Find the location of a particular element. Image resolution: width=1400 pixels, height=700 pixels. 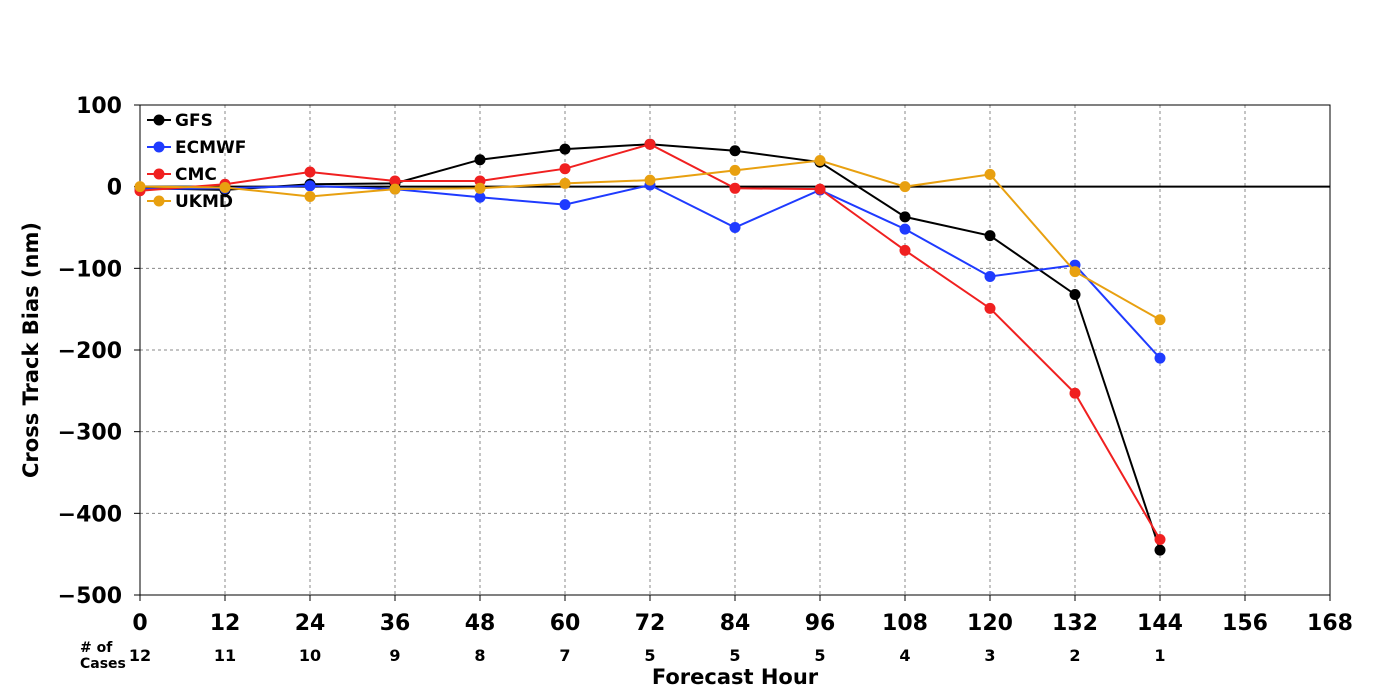

cases-count: 4 is located at coordinates (904, 655).